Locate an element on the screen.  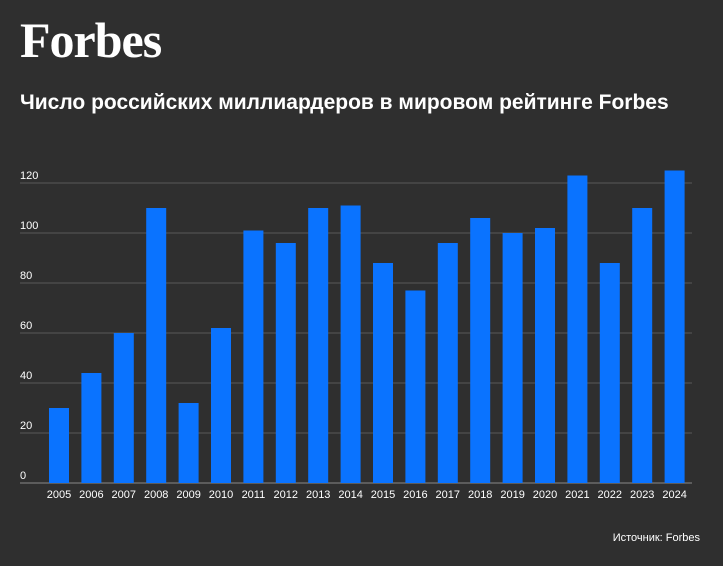
x-tick-label: 2009 is located at coordinates (188, 495).